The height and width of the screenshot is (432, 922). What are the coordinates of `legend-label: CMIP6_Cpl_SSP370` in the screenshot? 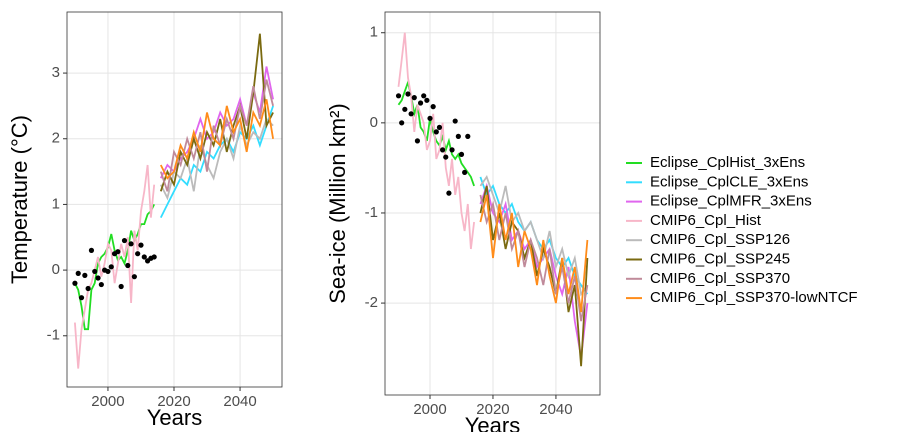 It's located at (720, 278).